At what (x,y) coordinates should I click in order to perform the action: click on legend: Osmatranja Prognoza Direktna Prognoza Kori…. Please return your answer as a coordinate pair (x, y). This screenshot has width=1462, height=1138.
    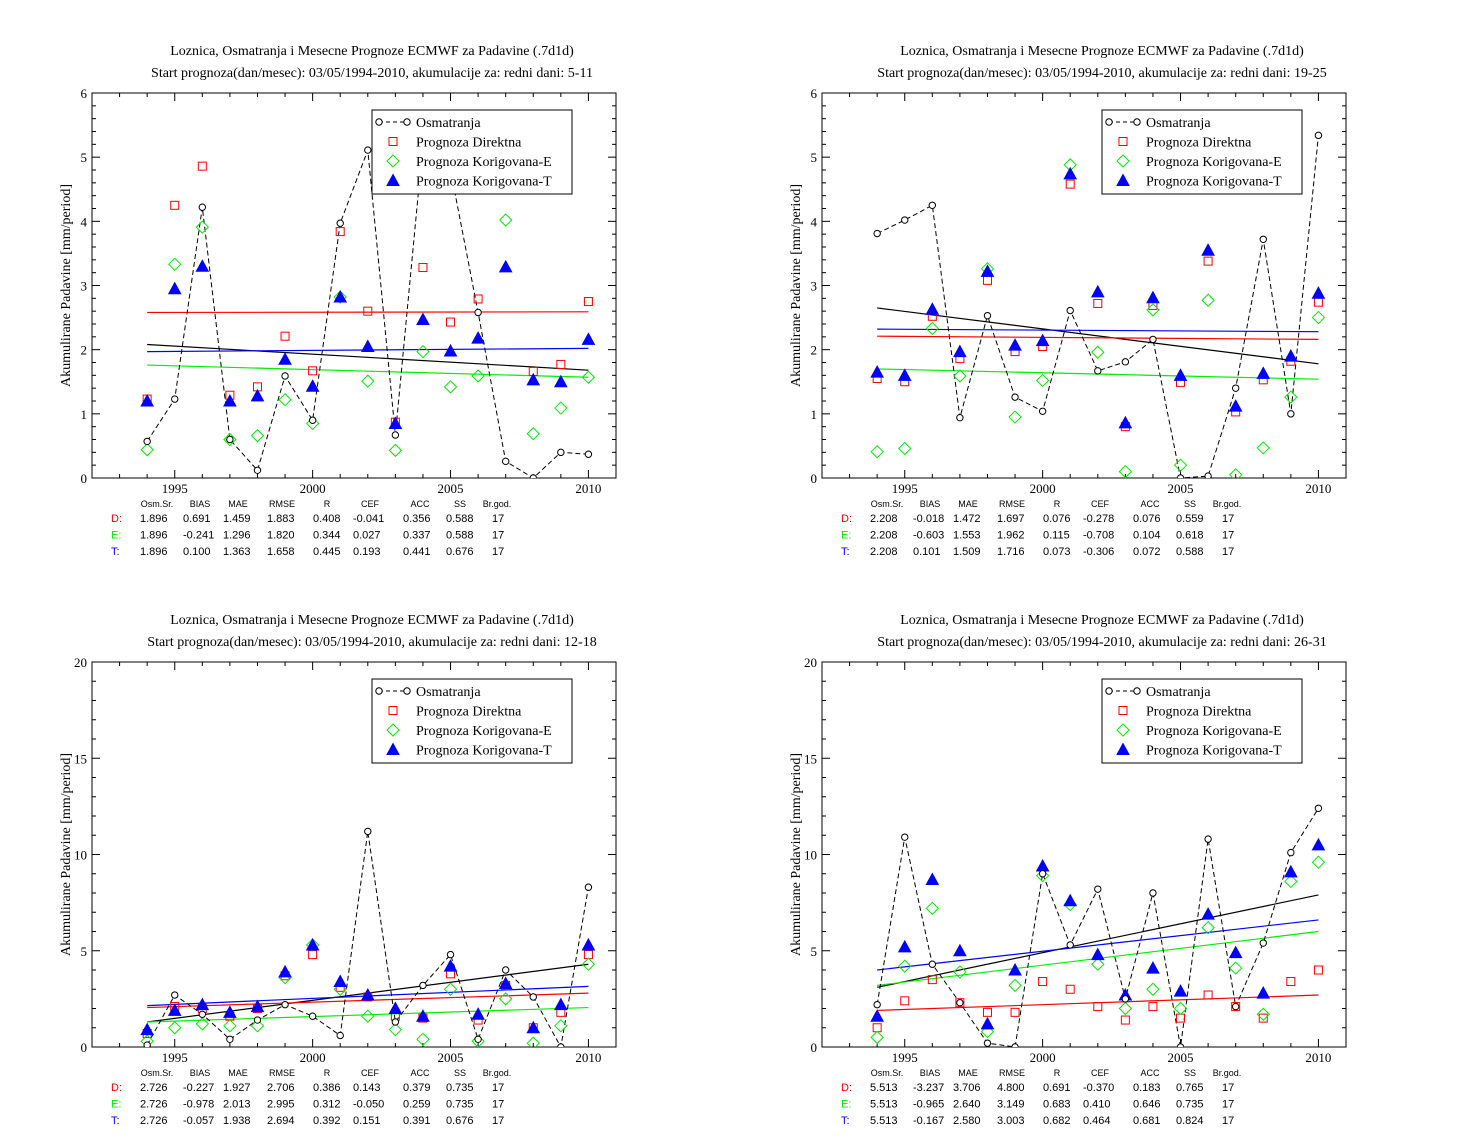
    Looking at the image, I should click on (1202, 721).